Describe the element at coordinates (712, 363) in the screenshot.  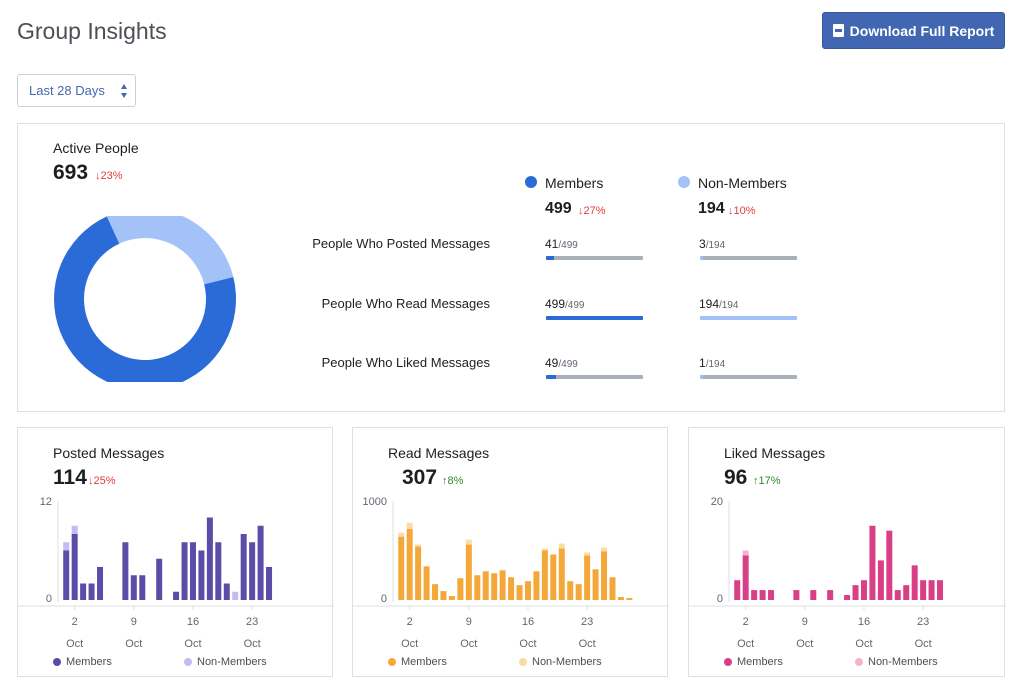
I see `liked-non-members-ratio: 1/194` at that location.